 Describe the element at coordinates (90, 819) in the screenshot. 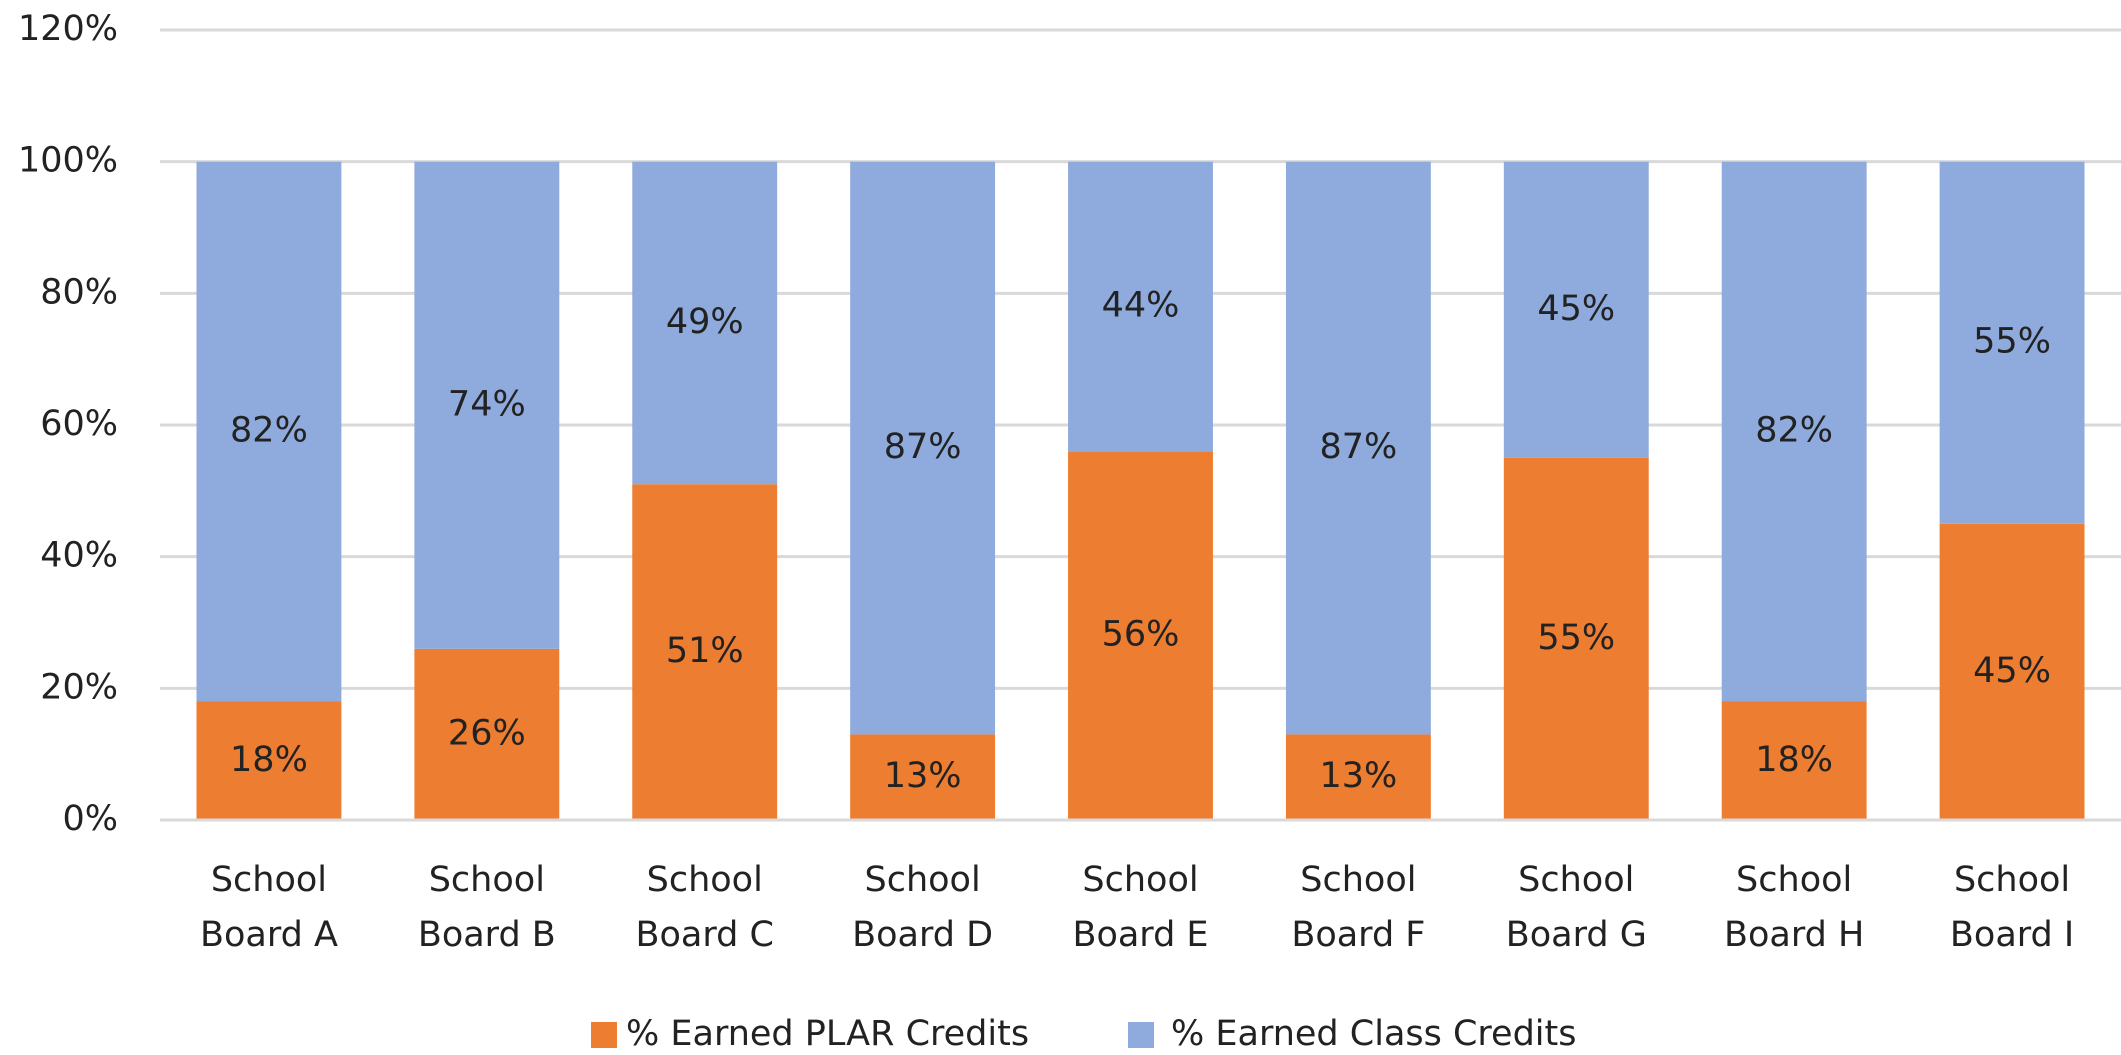

I see `y-tick-label: 0%` at that location.